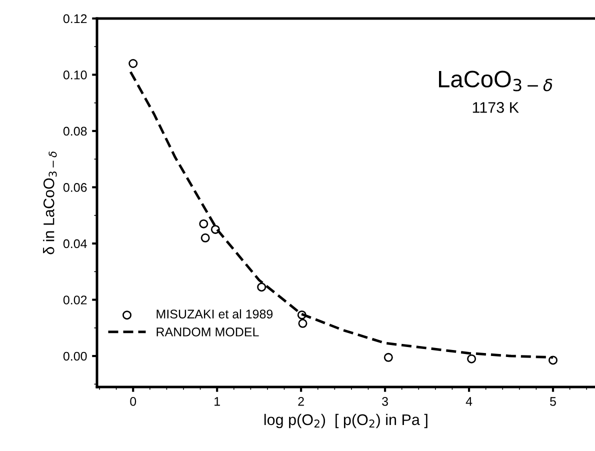 The image size is (595, 451). What do you see at coordinates (495, 81) in the screenshot?
I see `annotation: LaCoO$_{3−δ}$` at bounding box center [495, 81].